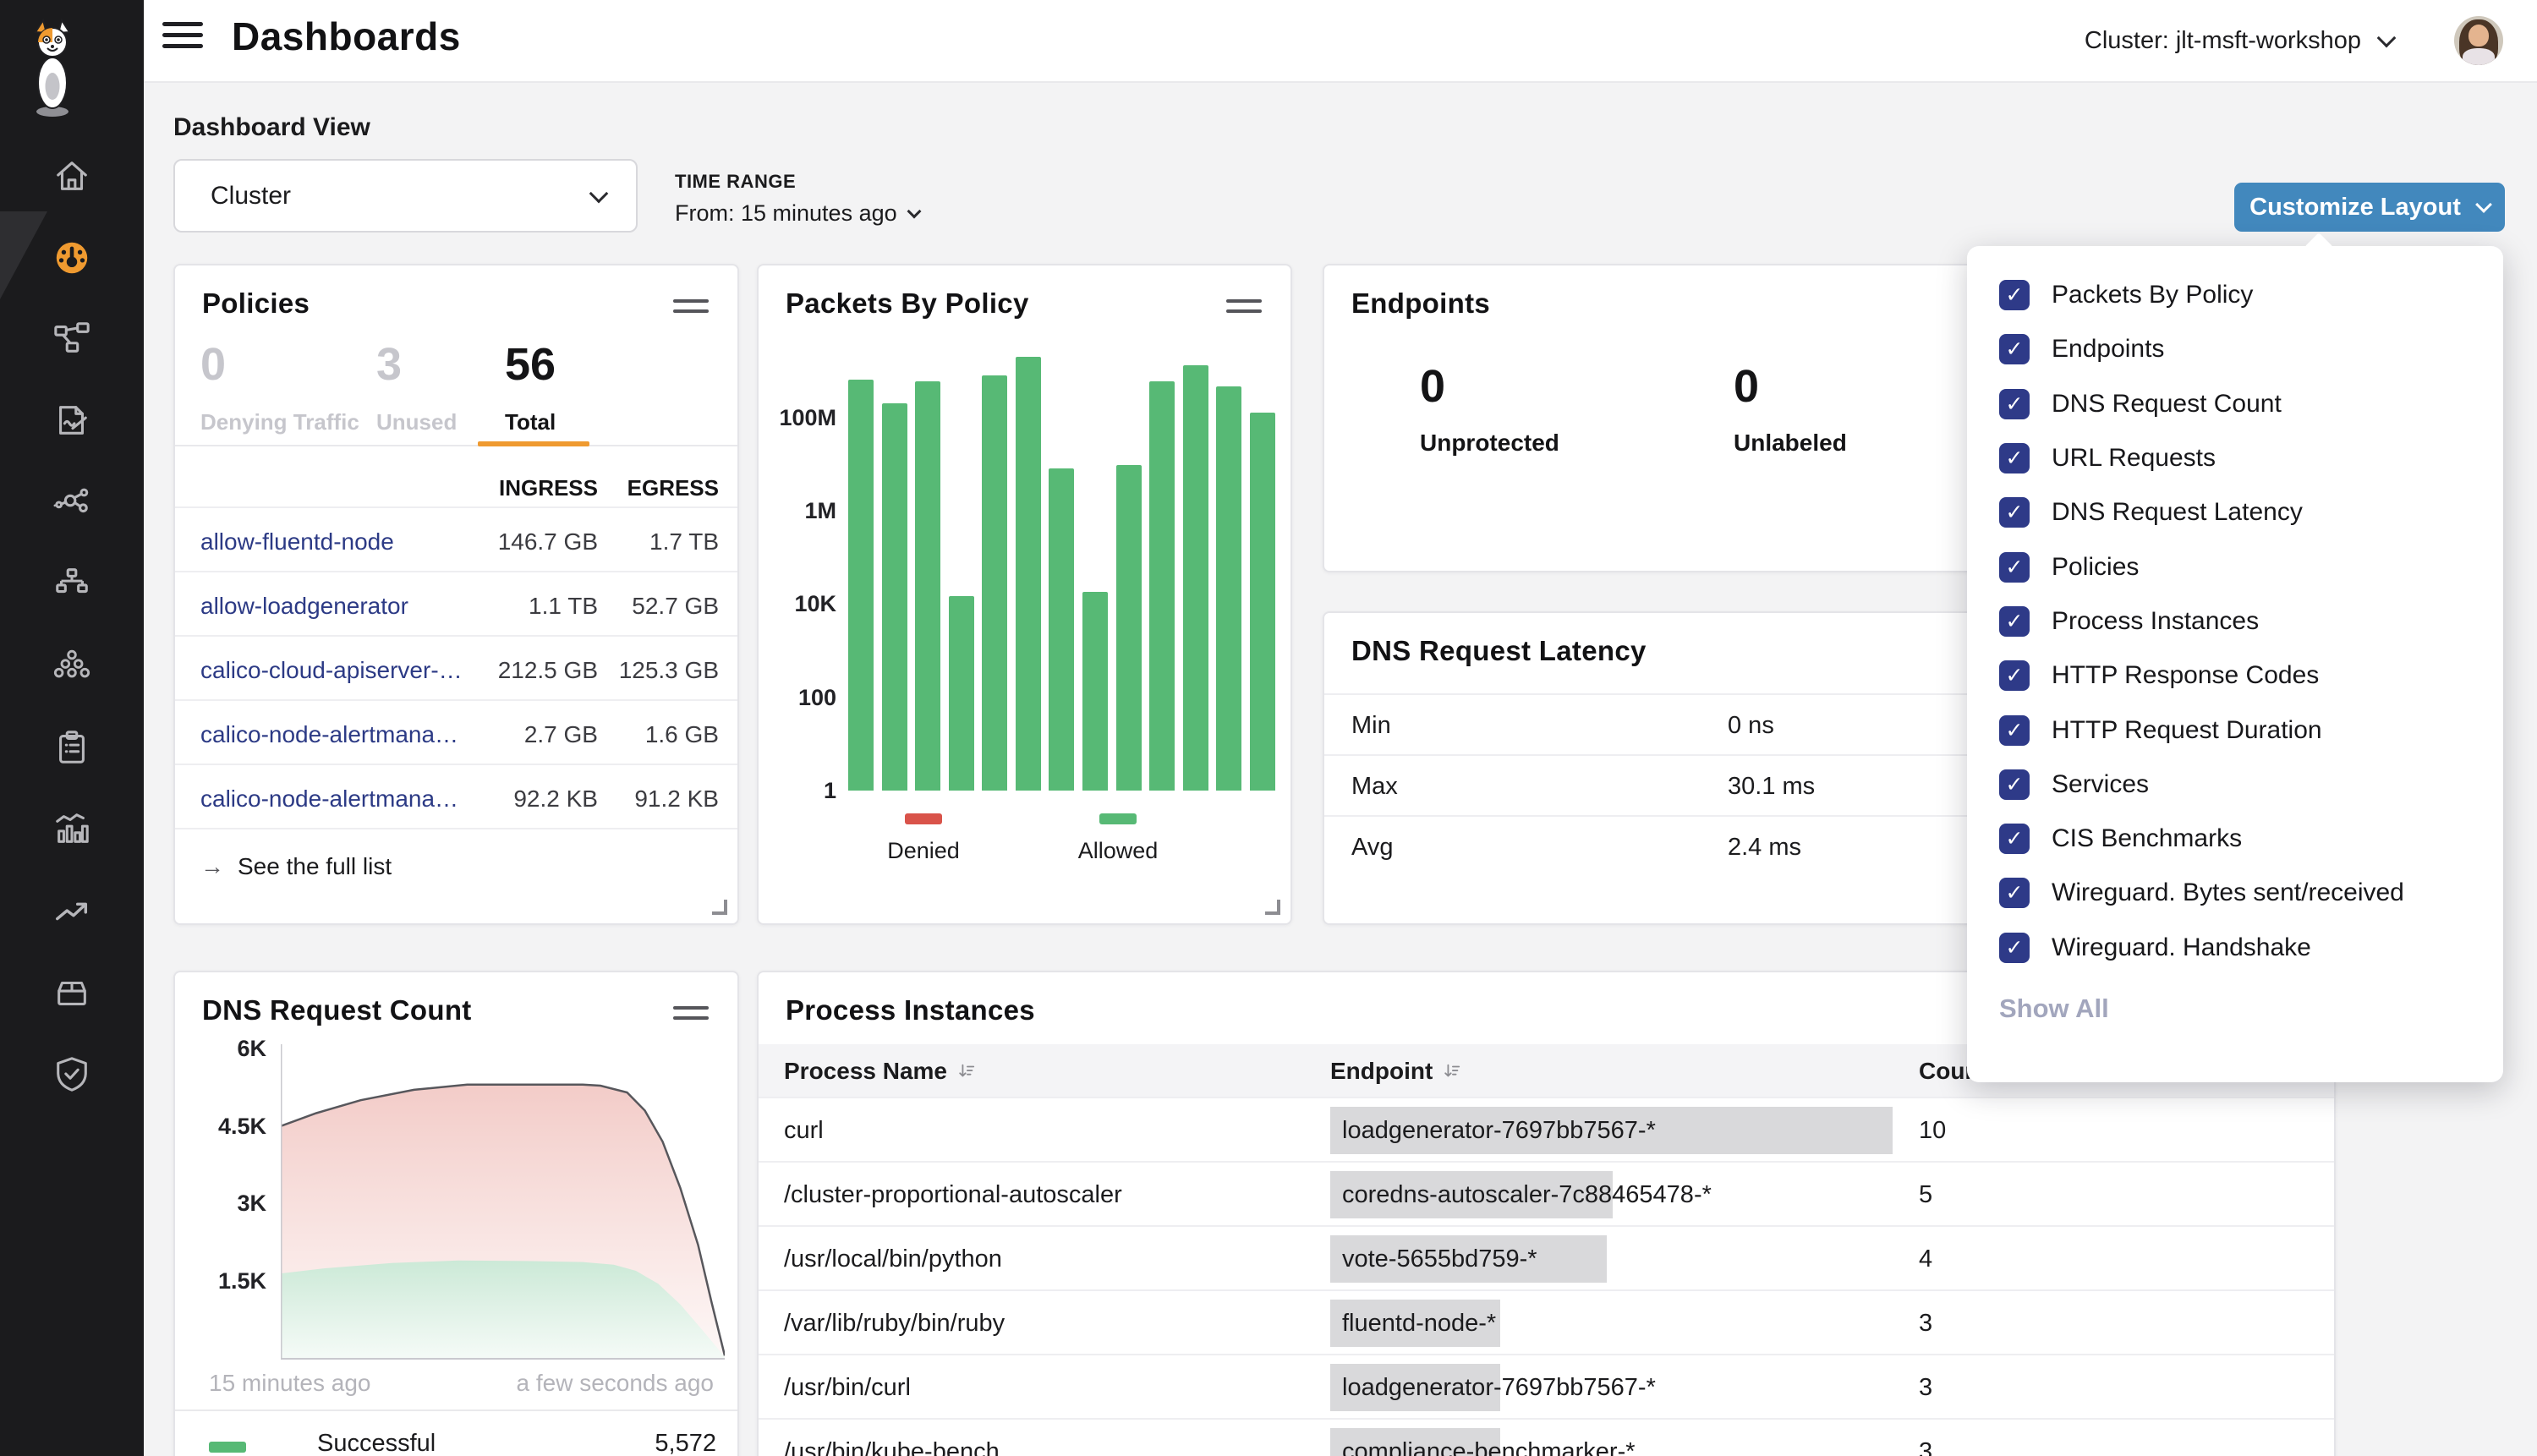  I want to click on home-icon, so click(72, 175).